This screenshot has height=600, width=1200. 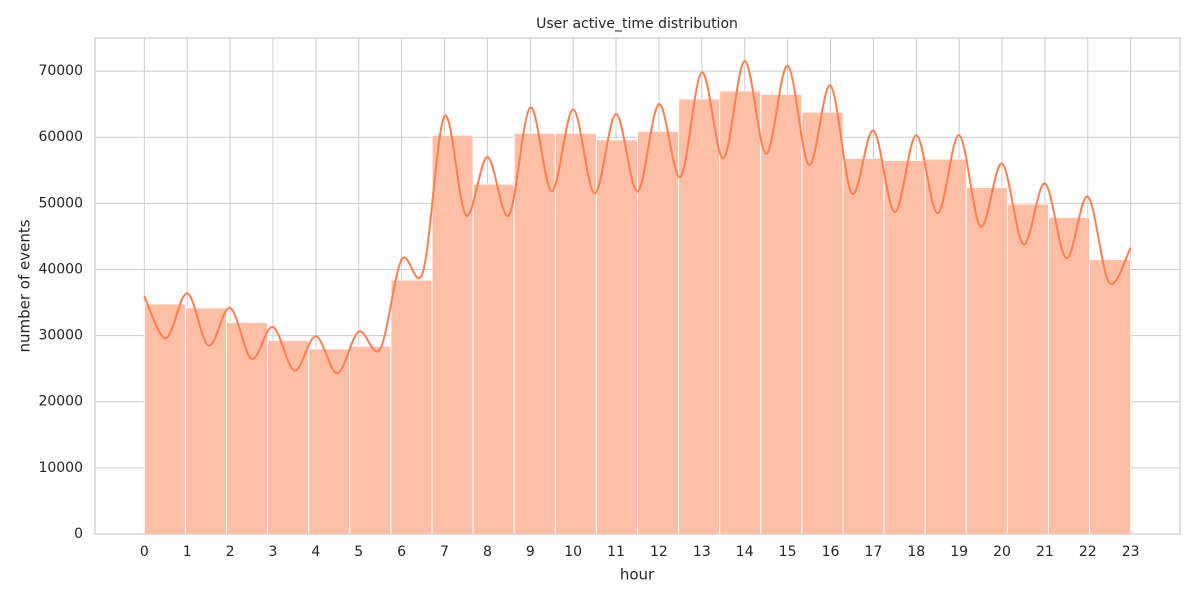 What do you see at coordinates (1045, 552) in the screenshot?
I see `x-tick-label: 21` at bounding box center [1045, 552].